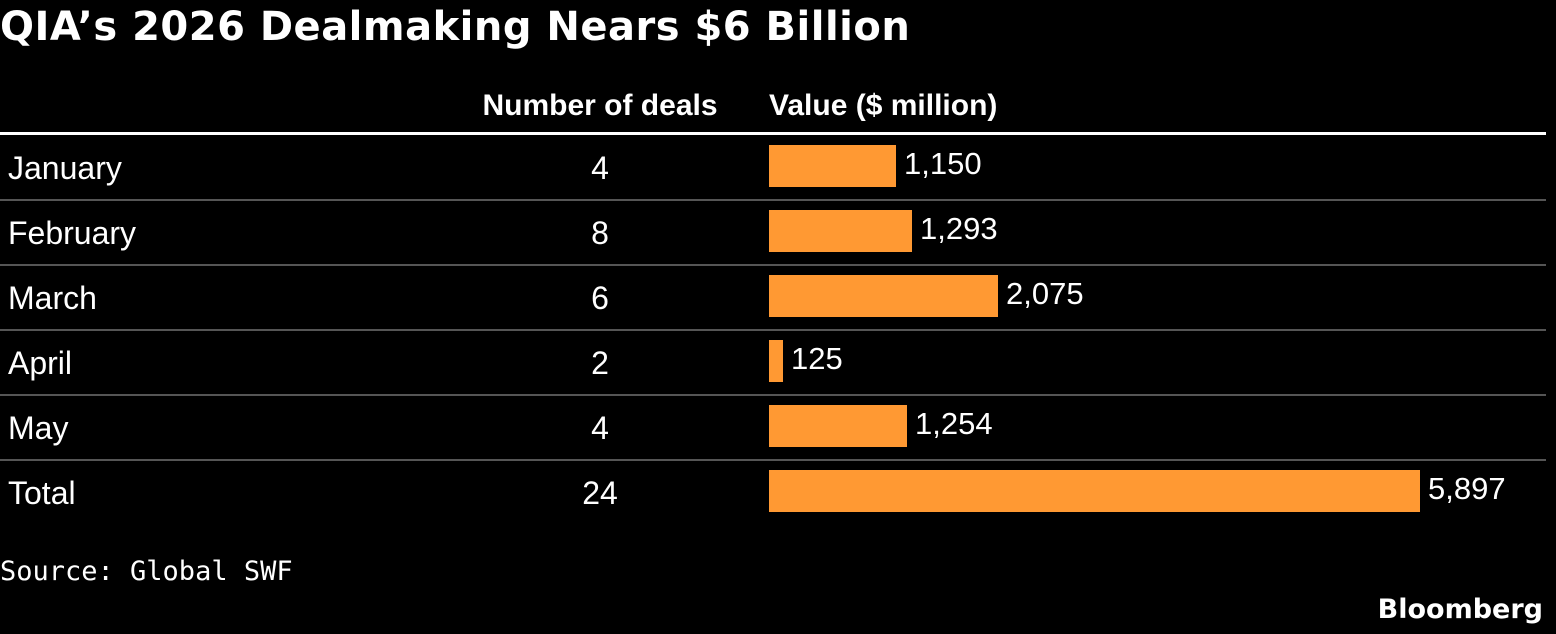 The image size is (1556, 634). I want to click on row-label-may: May, so click(38, 427).